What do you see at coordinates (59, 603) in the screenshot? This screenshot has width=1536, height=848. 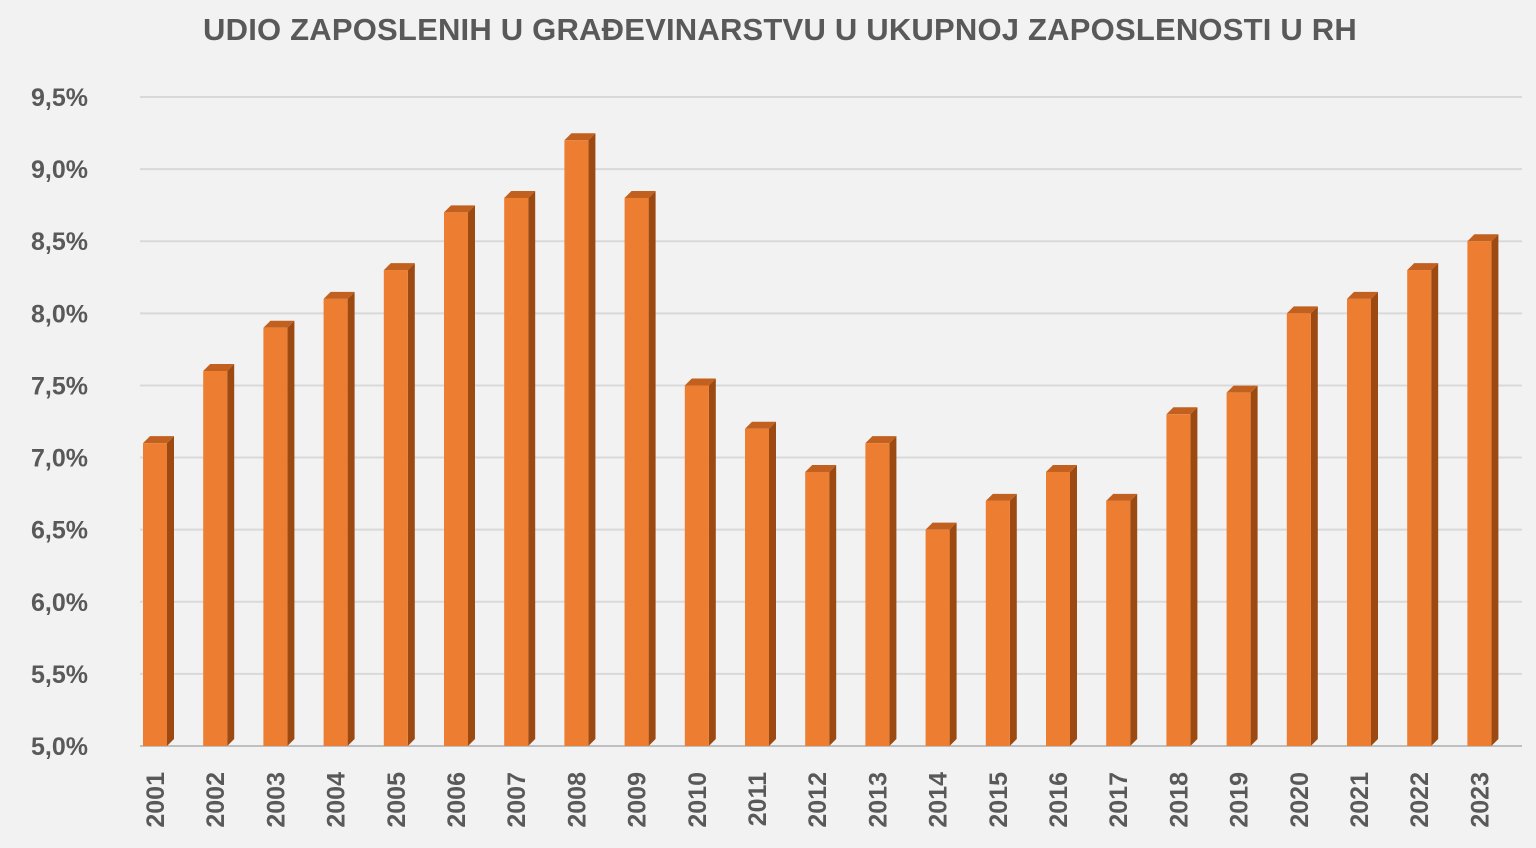 I see `y-tick-label: 6,0%` at bounding box center [59, 603].